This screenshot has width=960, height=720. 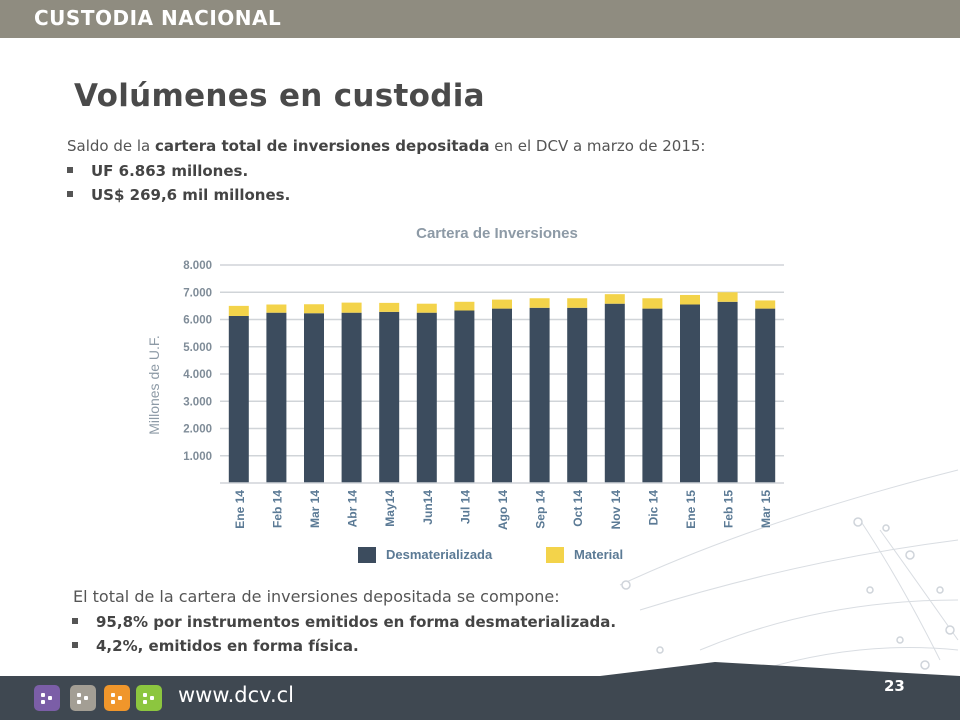 What do you see at coordinates (197, 266) in the screenshot?
I see `y-tick-label: 8.000` at bounding box center [197, 266].